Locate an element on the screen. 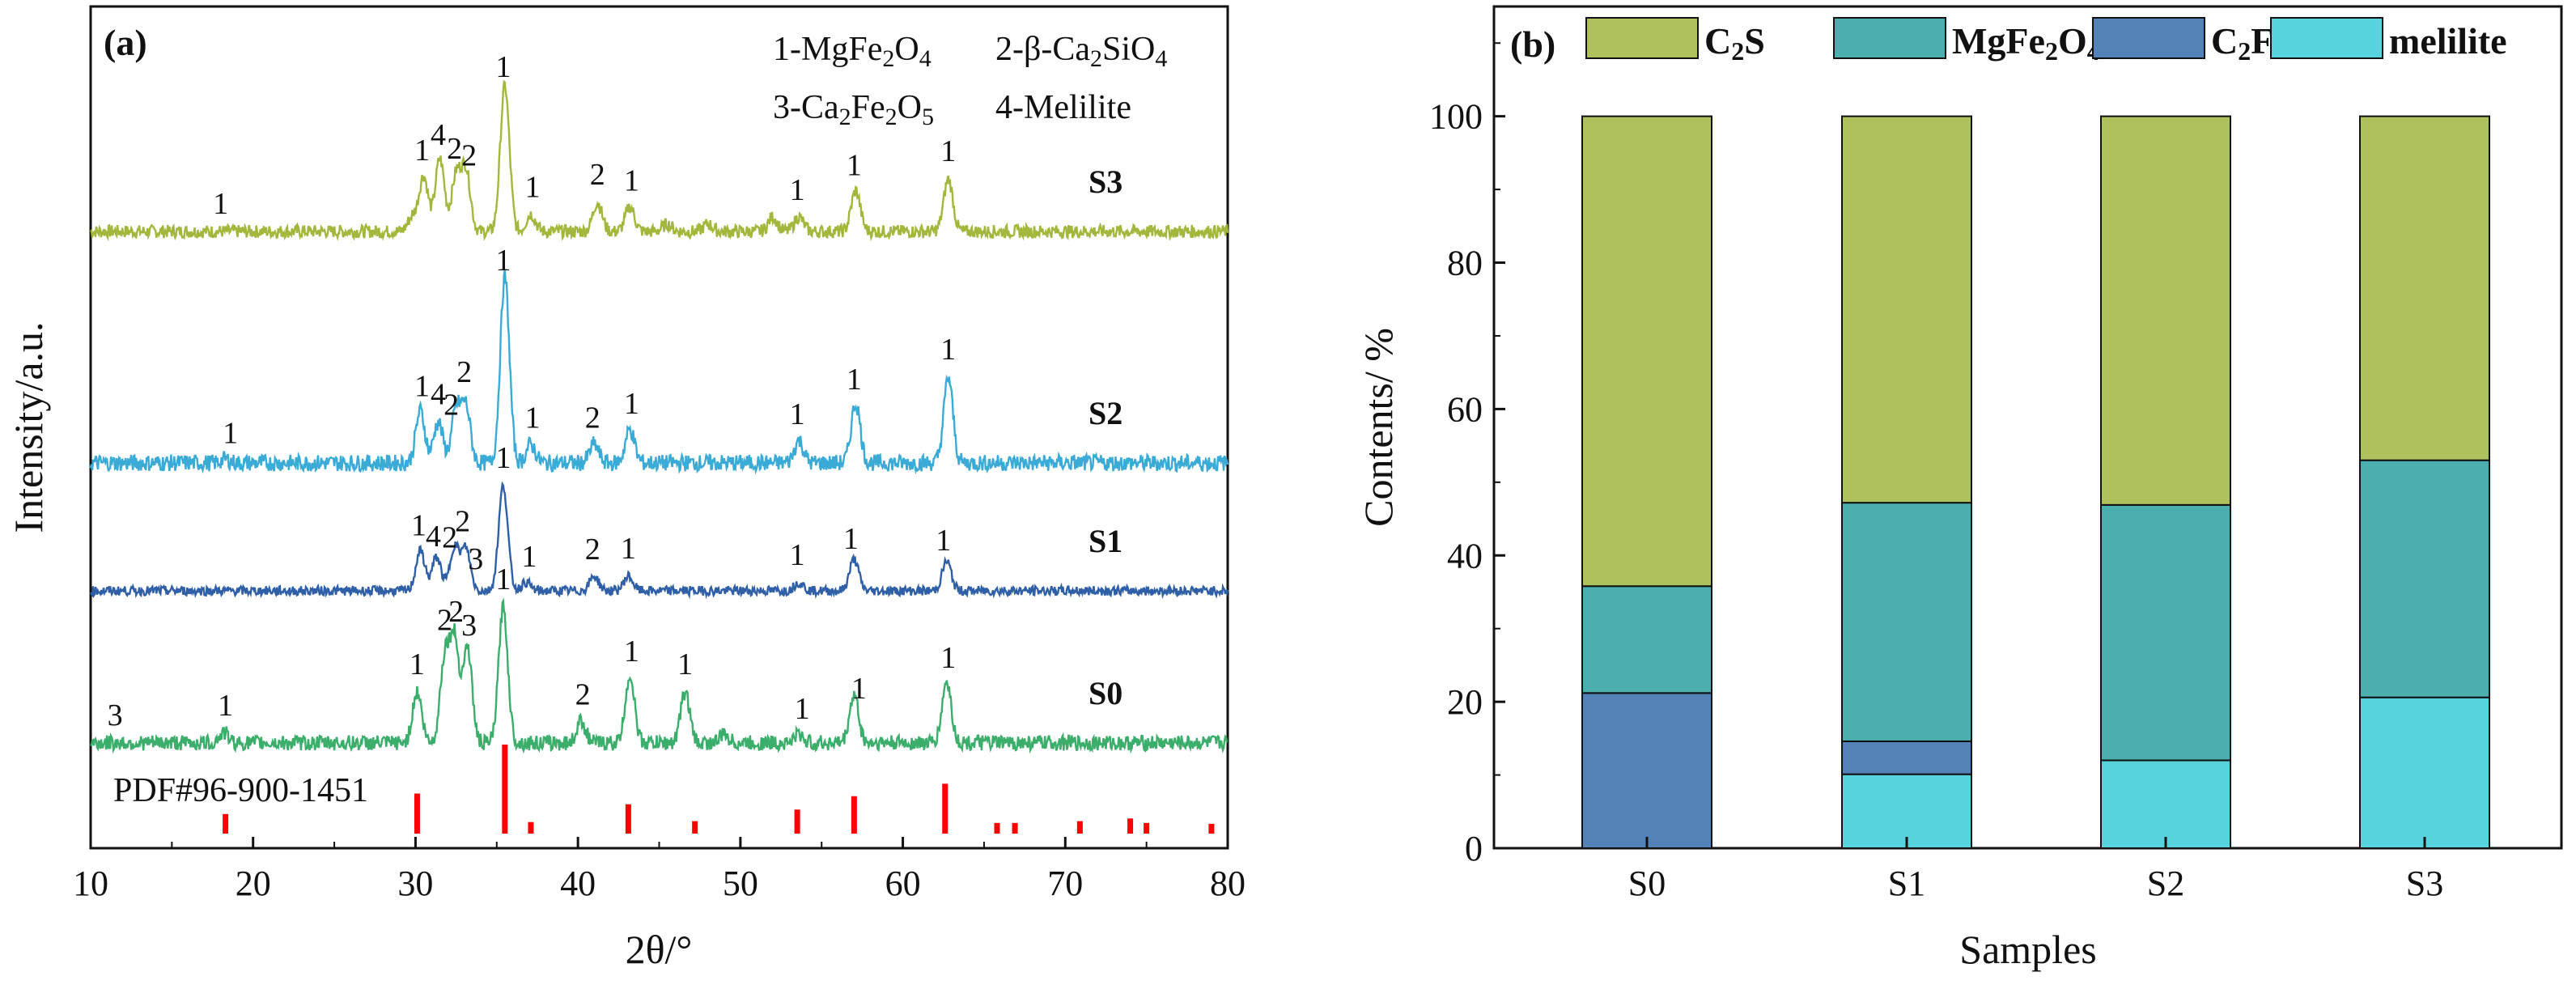 This screenshot has width=2576, height=1006. xrd-phase-legend: 1-MgFe2O4 2-β-Ca2SiO4 3-Ca2Fe2O5 4-Melilite is located at coordinates (970, 80).